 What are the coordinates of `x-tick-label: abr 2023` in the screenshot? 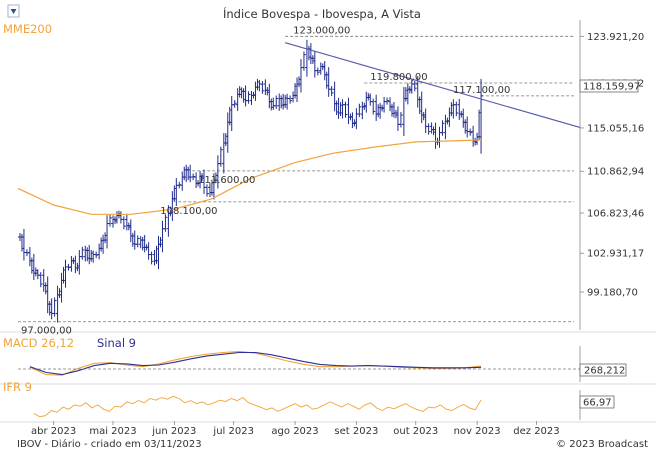 It's located at (53, 431).